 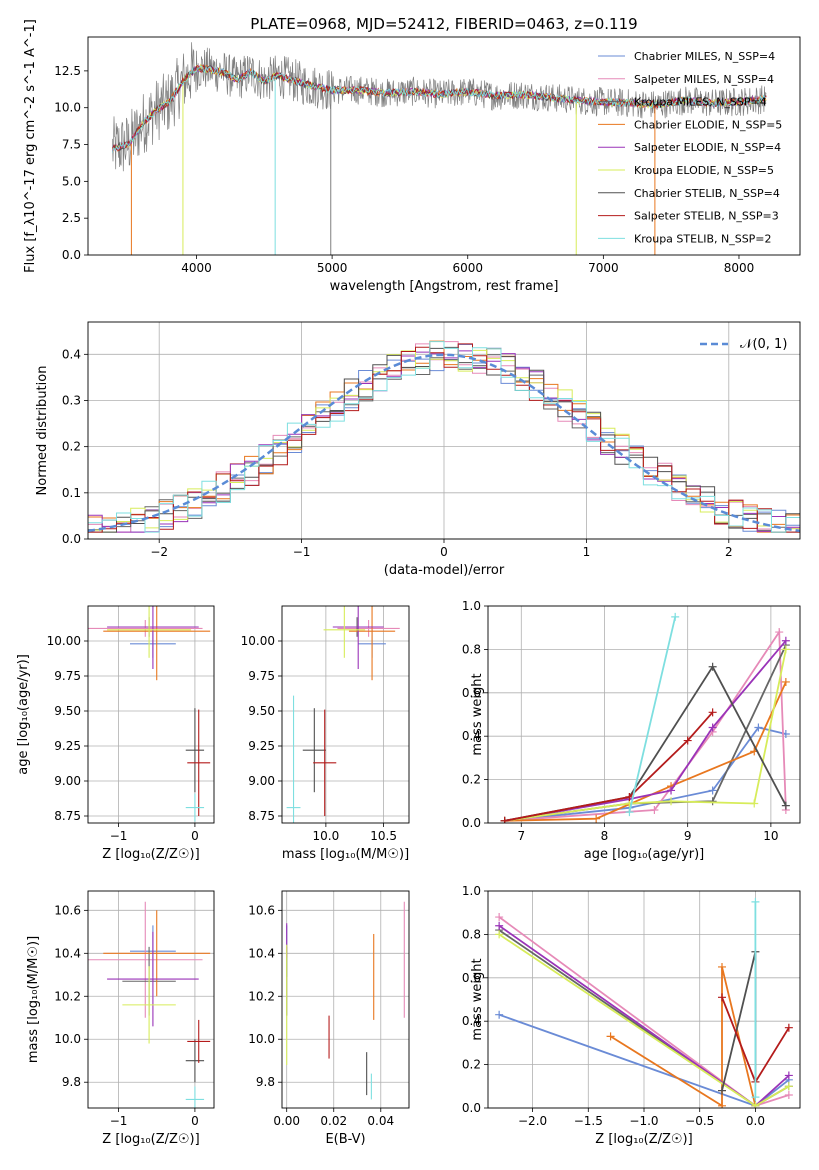 What do you see at coordinates (471, 649) in the screenshot?
I see `y-tick-label: 0.8` at bounding box center [471, 649].